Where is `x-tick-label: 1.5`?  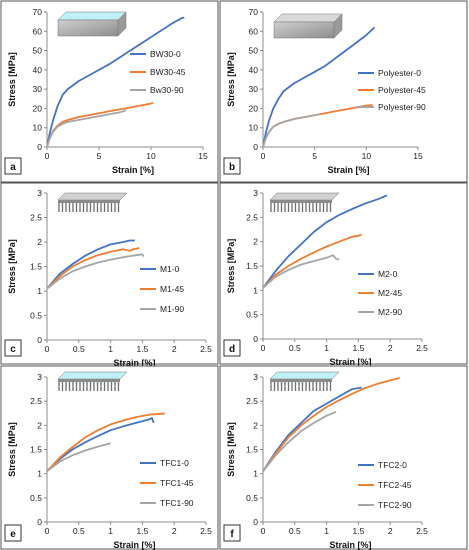 x-tick-label: 1.5 is located at coordinates (358, 531).